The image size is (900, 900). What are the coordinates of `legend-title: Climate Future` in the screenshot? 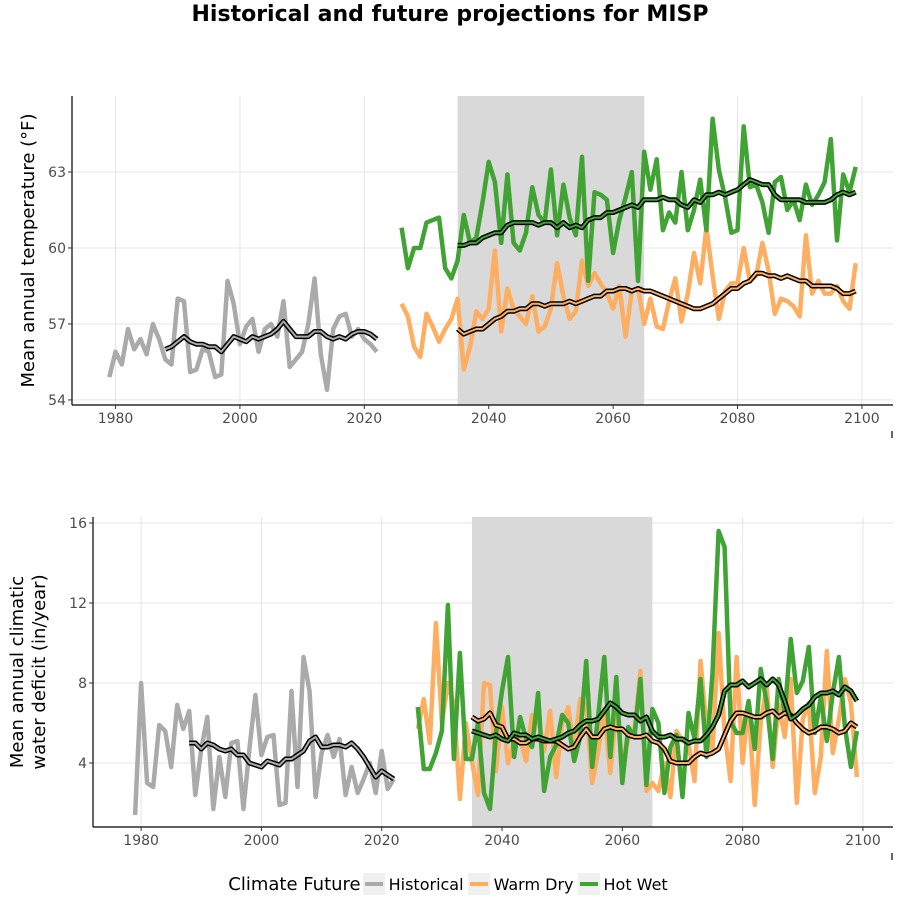 It's located at (294, 884).